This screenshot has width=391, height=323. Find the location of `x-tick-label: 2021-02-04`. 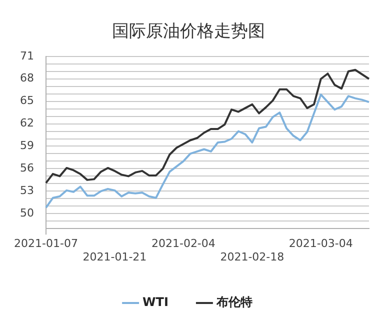

x-tick-label: 2021-02-04 is located at coordinates (183, 243).